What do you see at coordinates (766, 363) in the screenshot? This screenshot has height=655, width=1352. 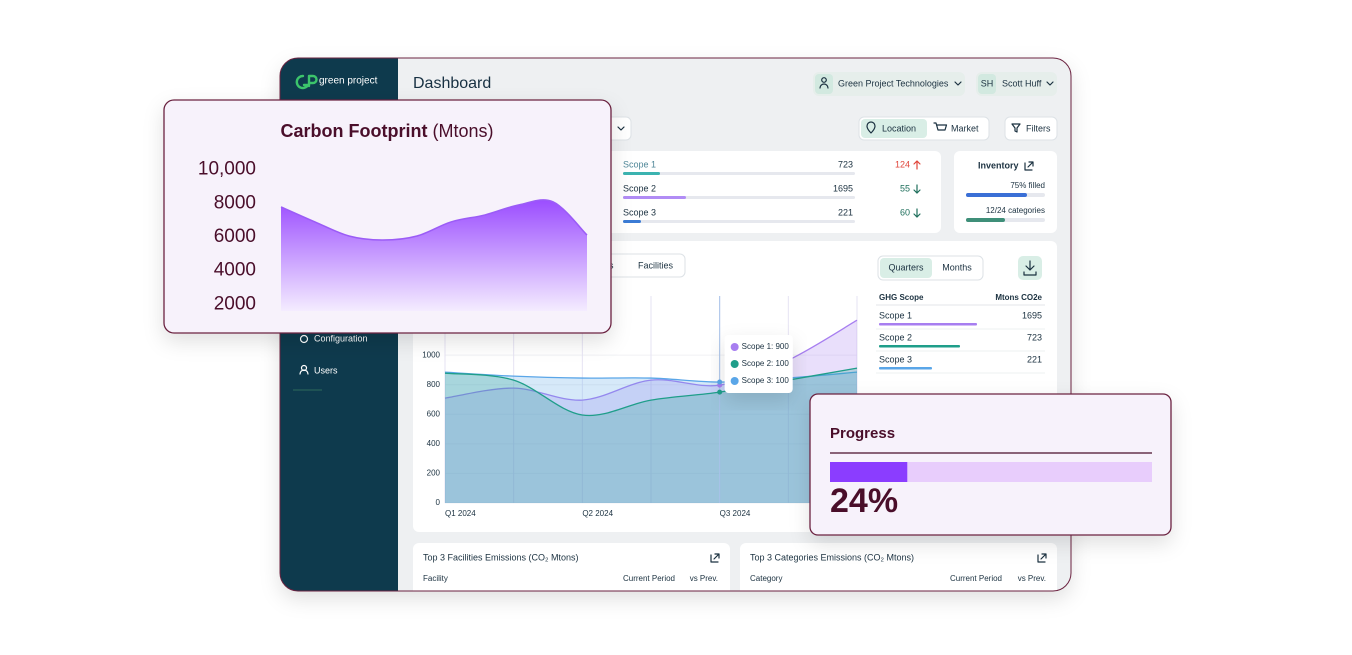 I see `tooltip-text: Scope 2: 100` at bounding box center [766, 363].